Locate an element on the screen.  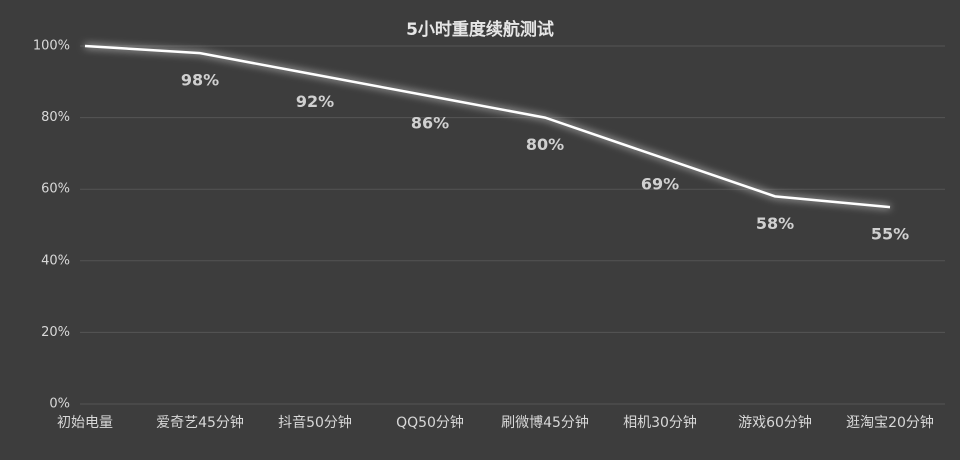
x-tick-label: 刷微博45分钟 is located at coordinates (545, 422).